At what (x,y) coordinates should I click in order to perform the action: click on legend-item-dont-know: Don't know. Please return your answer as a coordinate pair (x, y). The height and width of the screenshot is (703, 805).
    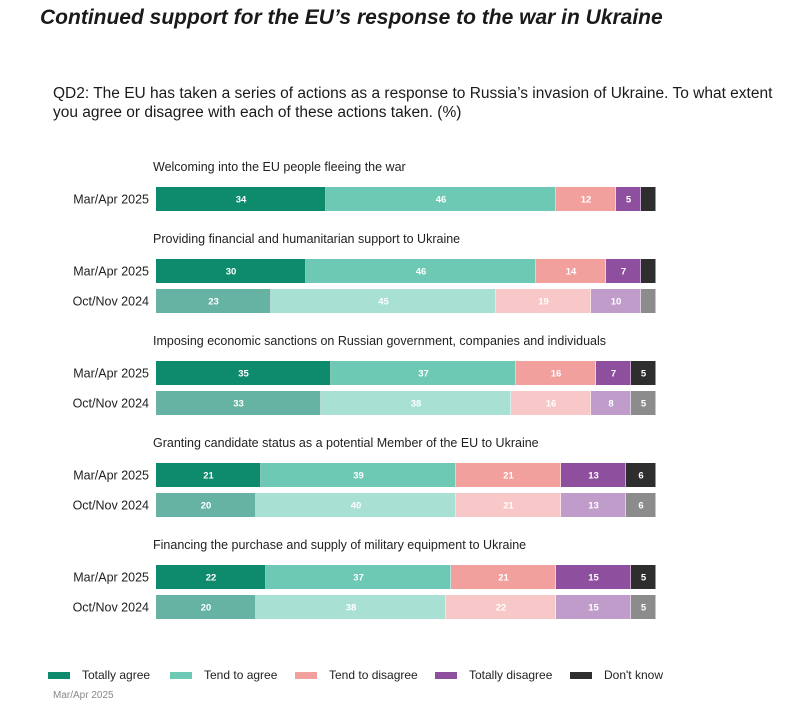
    Looking at the image, I should click on (616, 675).